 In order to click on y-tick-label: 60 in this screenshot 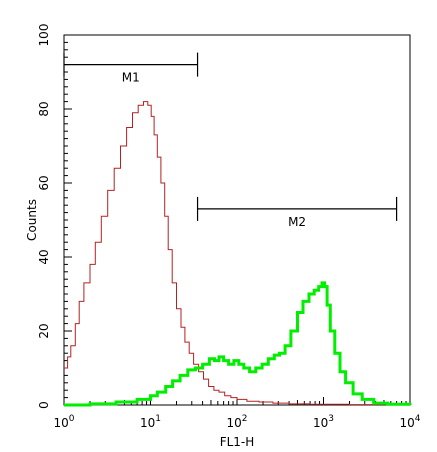, I will do `click(44, 182)`.